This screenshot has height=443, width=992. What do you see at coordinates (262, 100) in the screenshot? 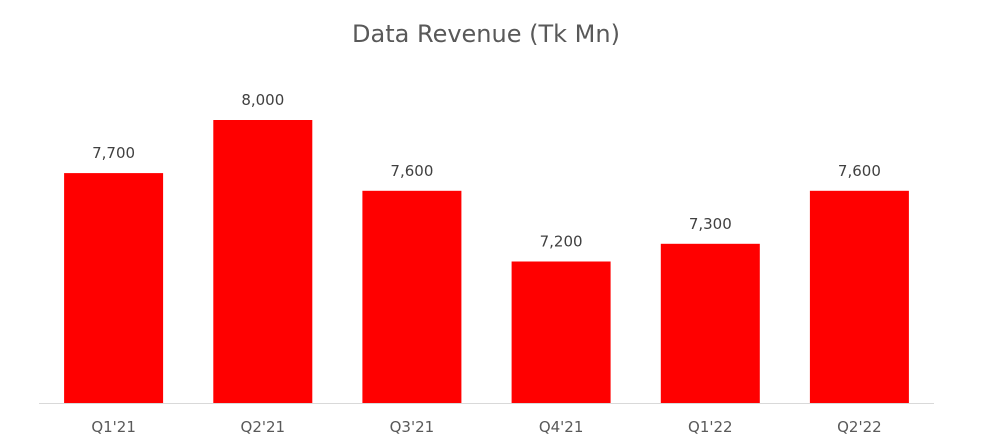
I see `data-label: 8,000` at bounding box center [262, 100].